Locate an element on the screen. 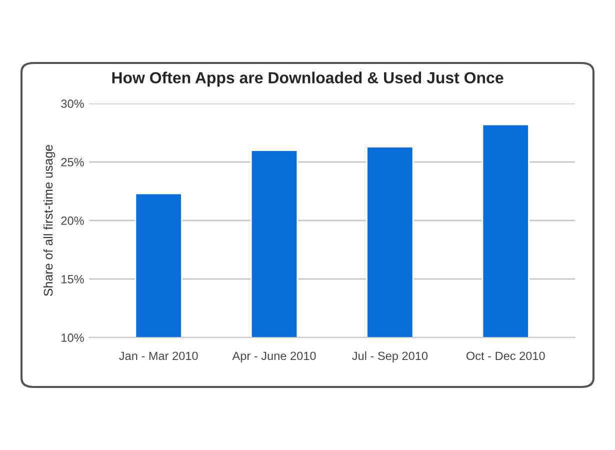 Image resolution: width=615 pixels, height=450 pixels. x-tick-label: Jul - Sep 2010 is located at coordinates (390, 356).